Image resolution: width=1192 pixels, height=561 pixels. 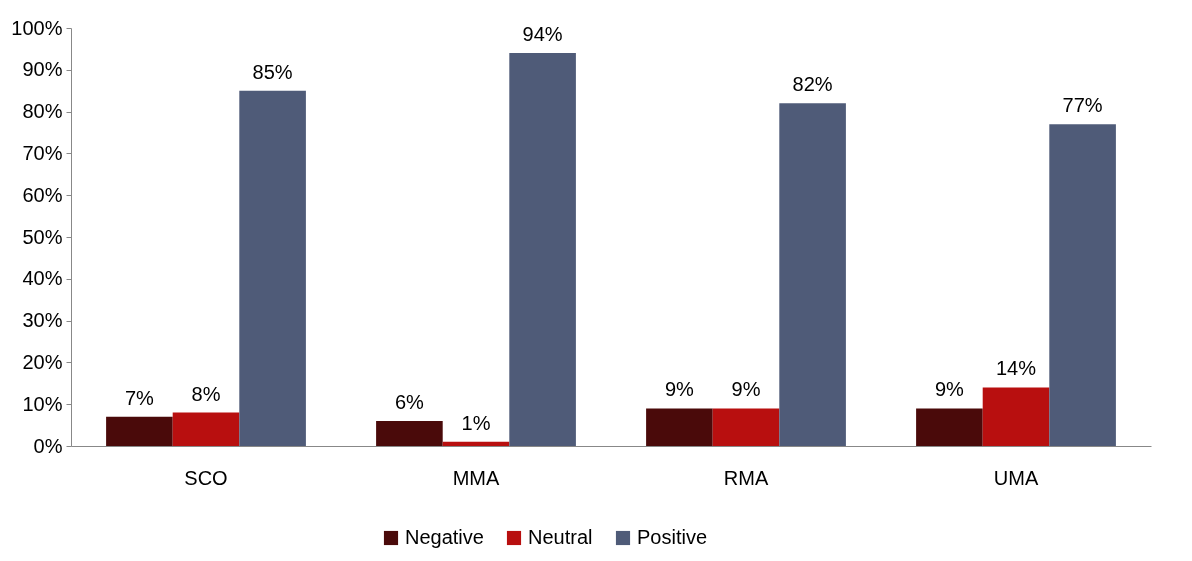 What do you see at coordinates (812, 84) in the screenshot?
I see `data-label: 82%` at bounding box center [812, 84].